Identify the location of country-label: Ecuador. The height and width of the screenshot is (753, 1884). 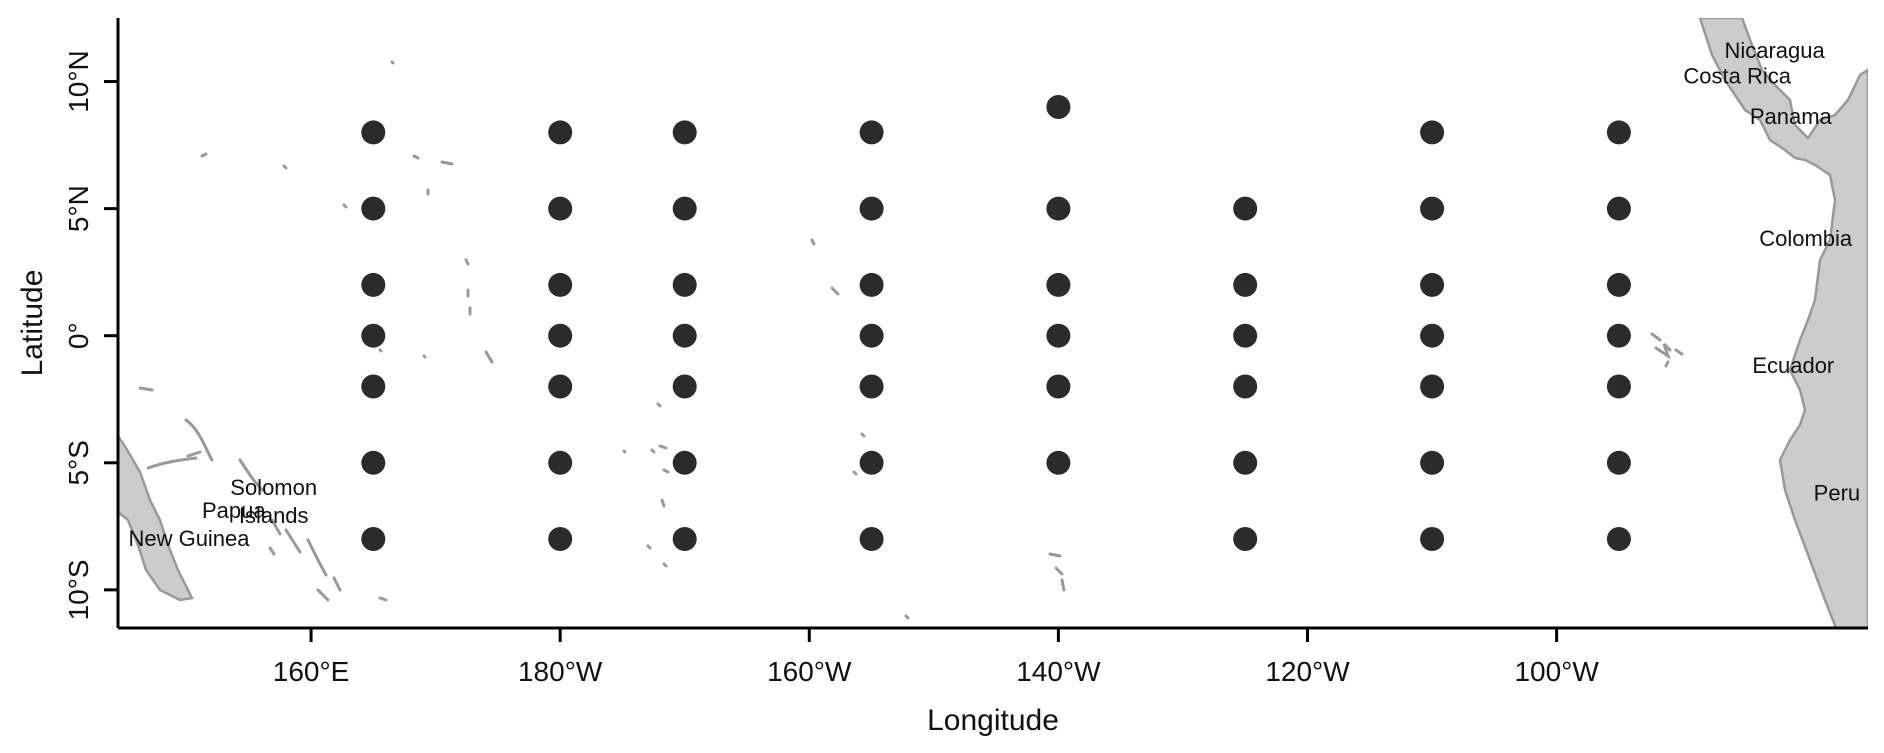
(1793, 365).